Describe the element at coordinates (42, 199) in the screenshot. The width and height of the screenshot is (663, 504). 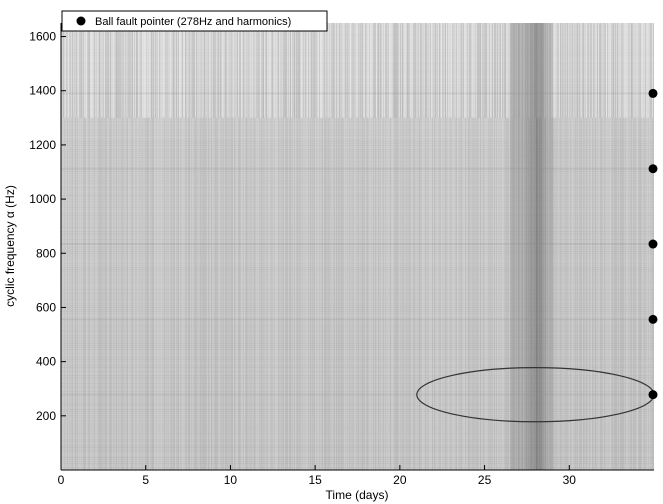
I see `y-tick-label: 1000` at that location.